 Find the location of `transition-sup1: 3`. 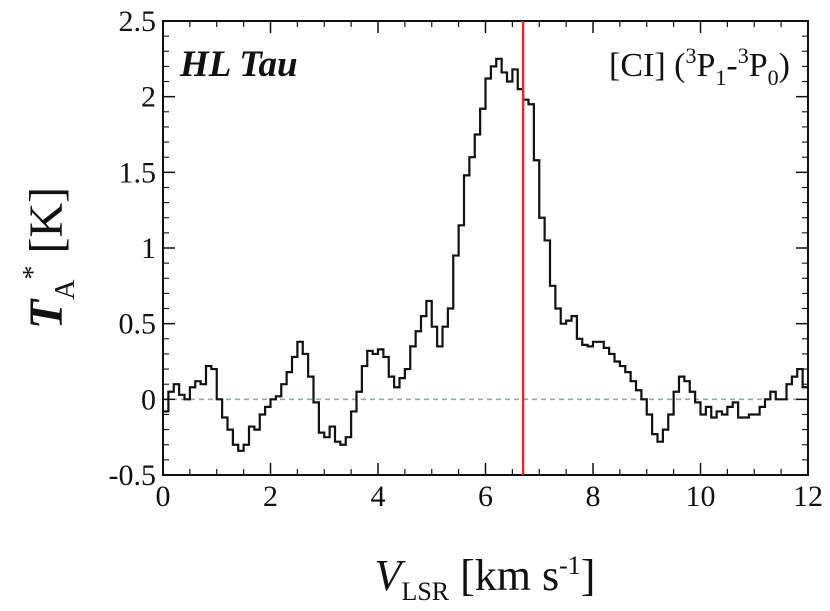

transition-sup1: 3 is located at coordinates (691, 55).